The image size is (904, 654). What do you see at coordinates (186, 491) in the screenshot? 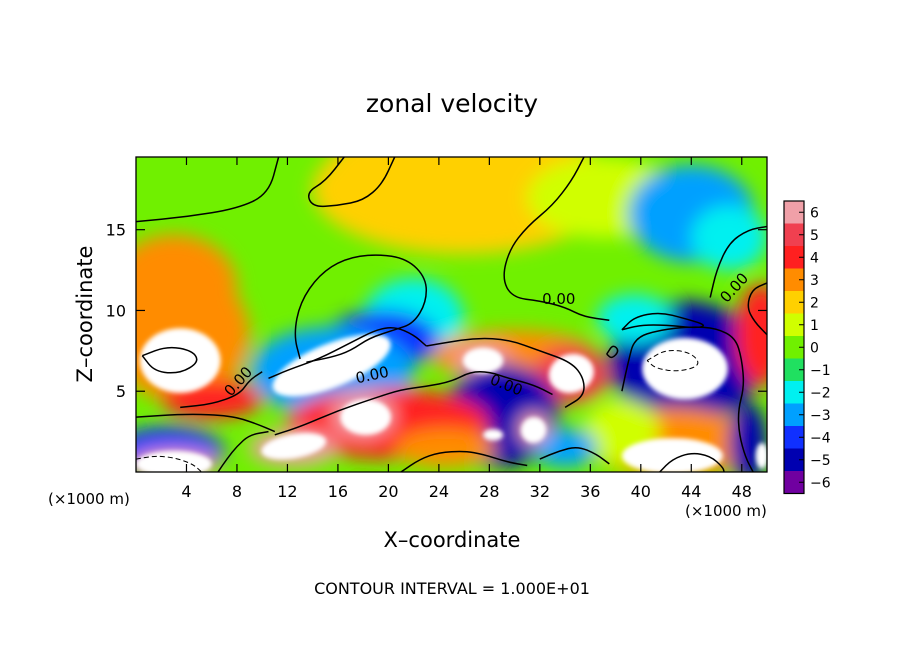
I see `x-tick-label: 4` at bounding box center [186, 491].